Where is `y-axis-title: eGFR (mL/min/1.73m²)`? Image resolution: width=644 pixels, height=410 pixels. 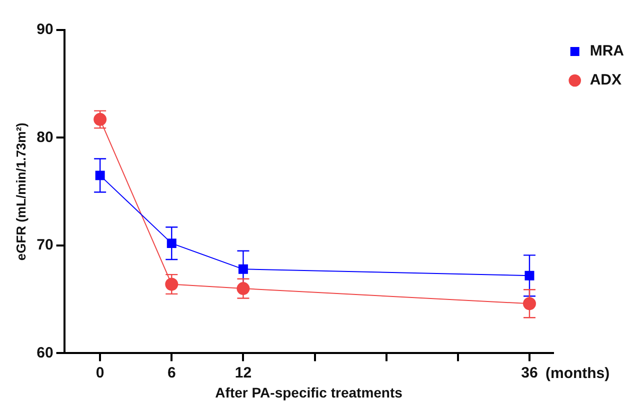
y-axis-title: eGFR (mL/min/1.73m²) is located at coordinates (20, 191).